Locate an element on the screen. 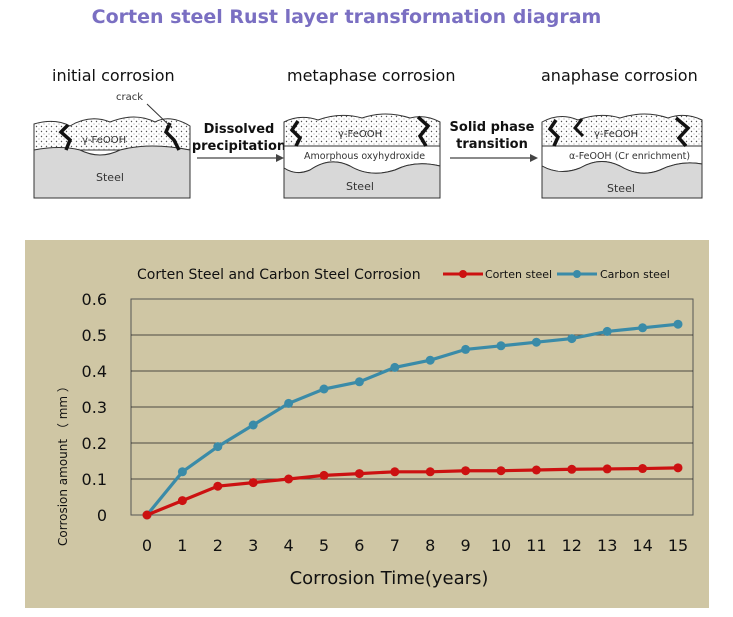  x-tick-label: 15 is located at coordinates (678, 545).